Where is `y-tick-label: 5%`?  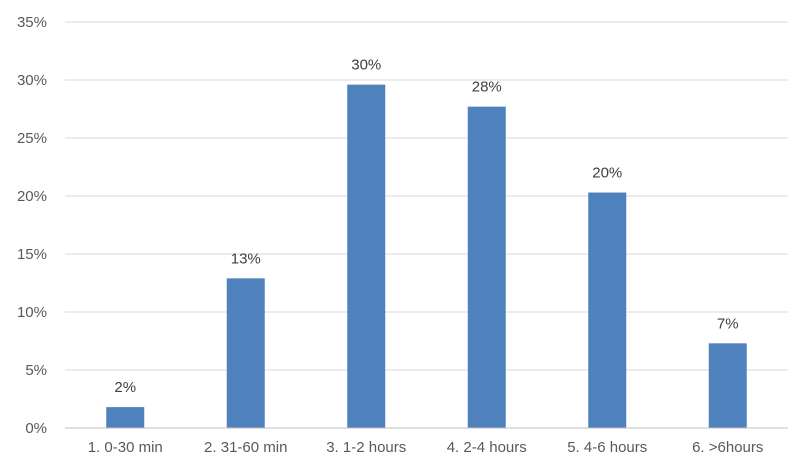 y-tick-label: 5% is located at coordinates (36, 370).